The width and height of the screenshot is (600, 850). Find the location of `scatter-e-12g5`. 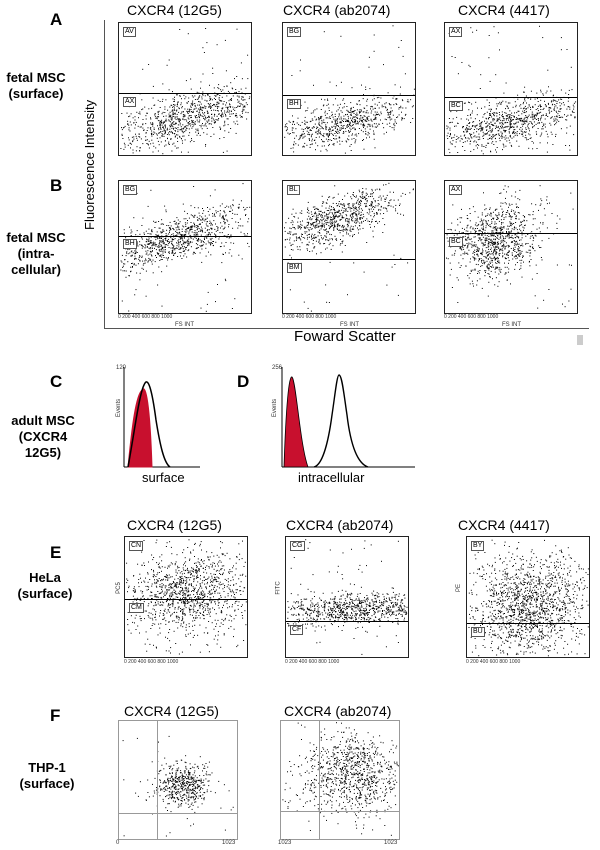

scatter-e-12g5 is located at coordinates (186, 597).